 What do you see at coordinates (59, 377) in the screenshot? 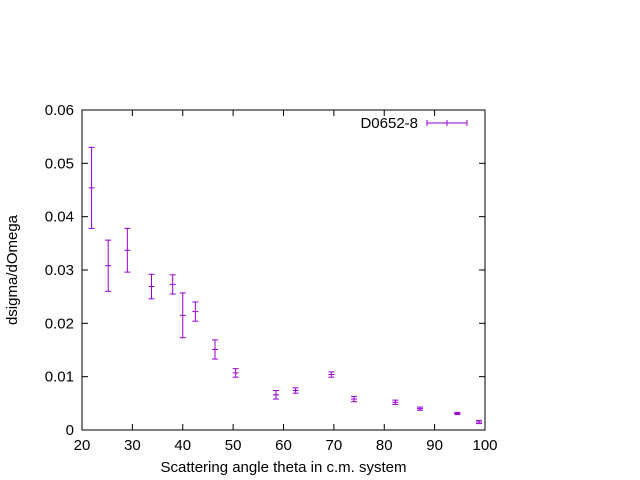
I see `y-tick-label: 0.01` at bounding box center [59, 377].